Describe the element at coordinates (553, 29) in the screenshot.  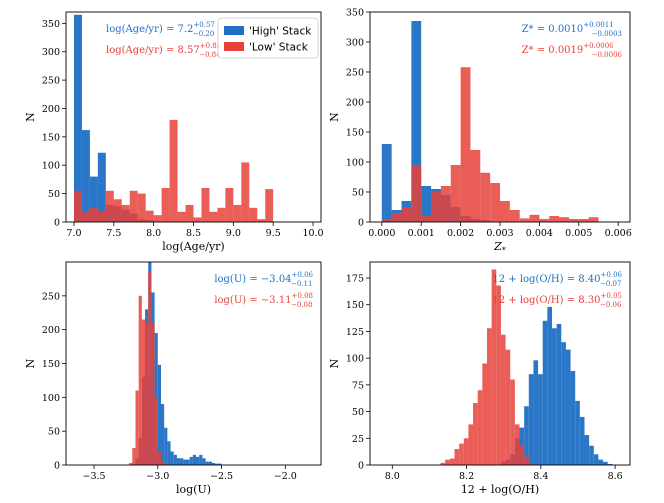
I see `annotation-value: Z* = 0.0010` at that location.